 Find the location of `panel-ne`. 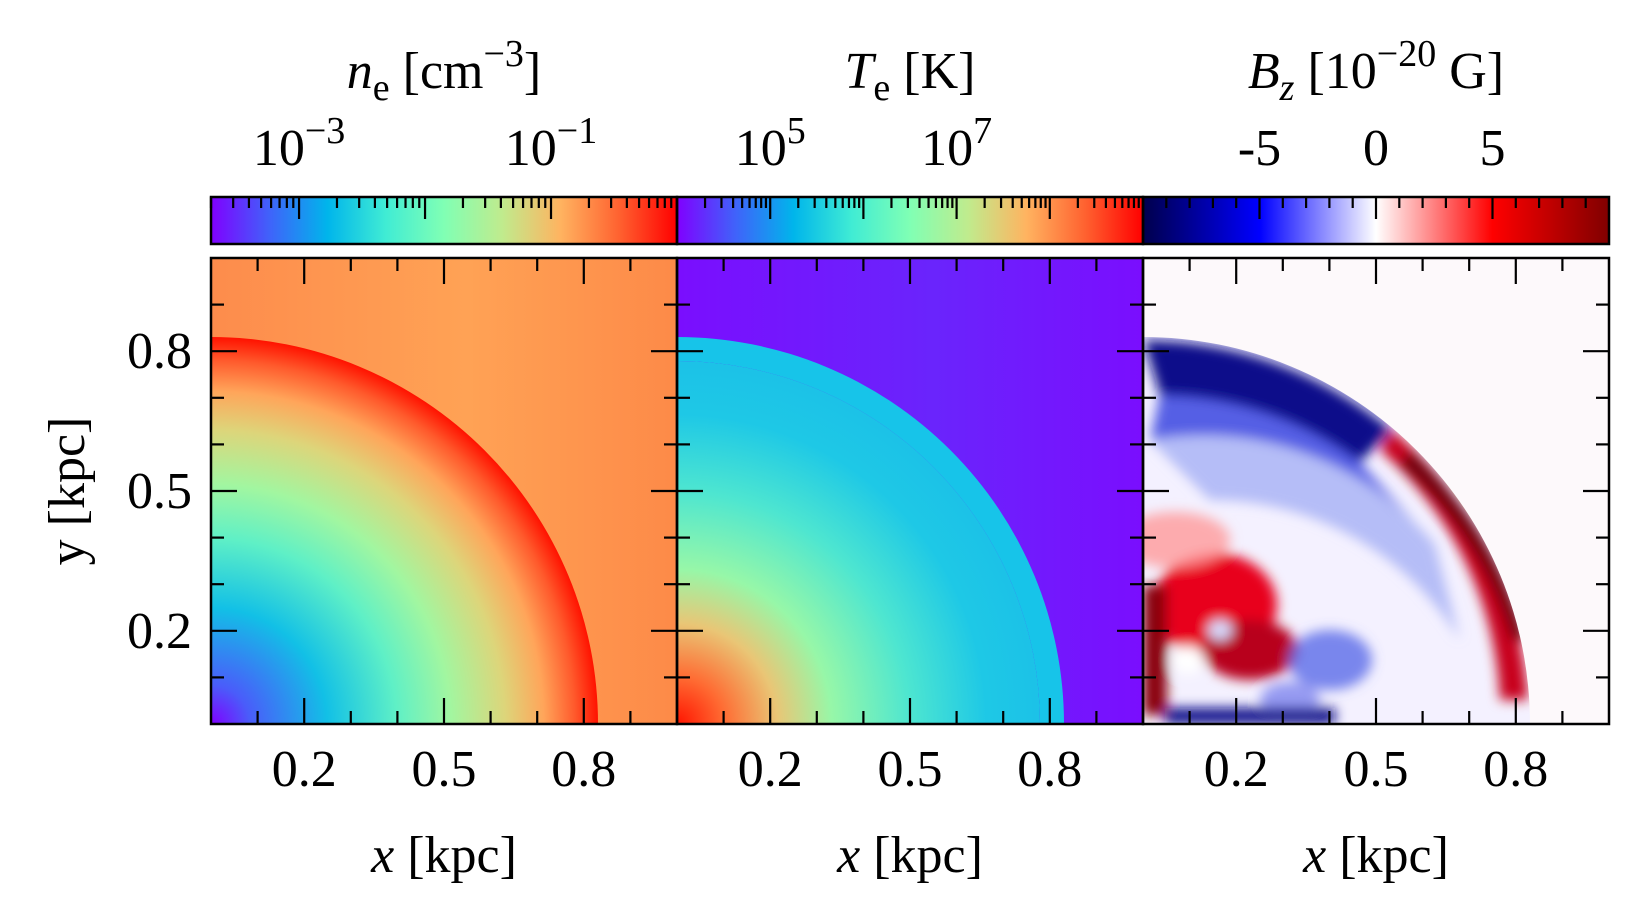

panel-ne is located at coordinates (444, 491).